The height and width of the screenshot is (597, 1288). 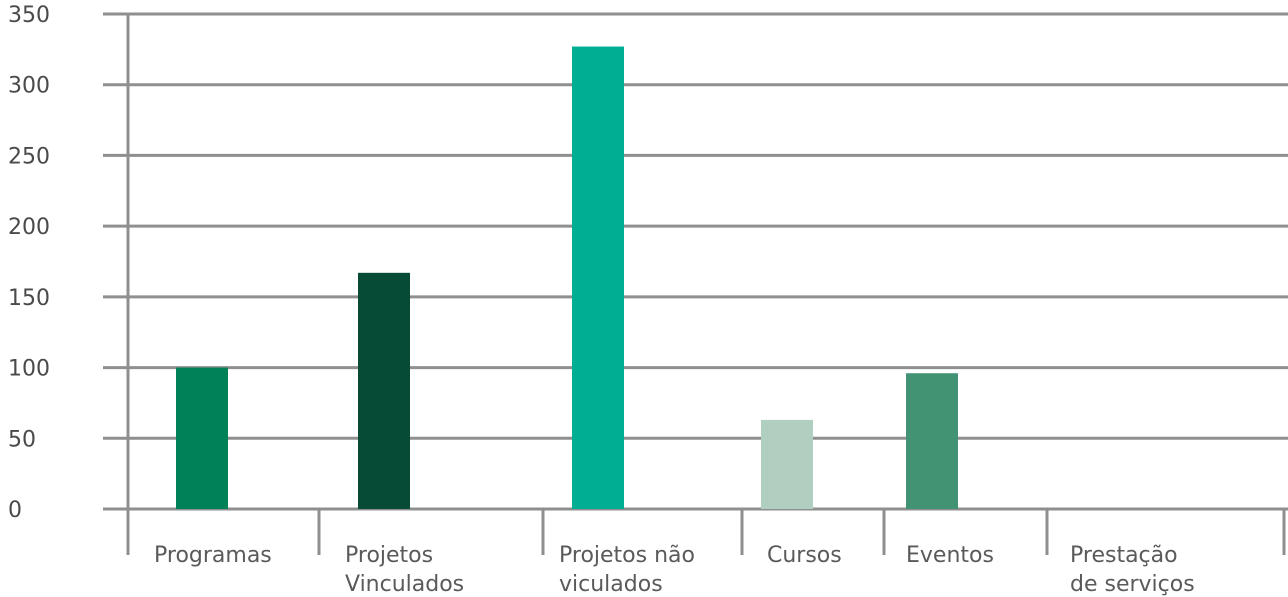 I want to click on x-tick-label: Programas, so click(x=213, y=555).